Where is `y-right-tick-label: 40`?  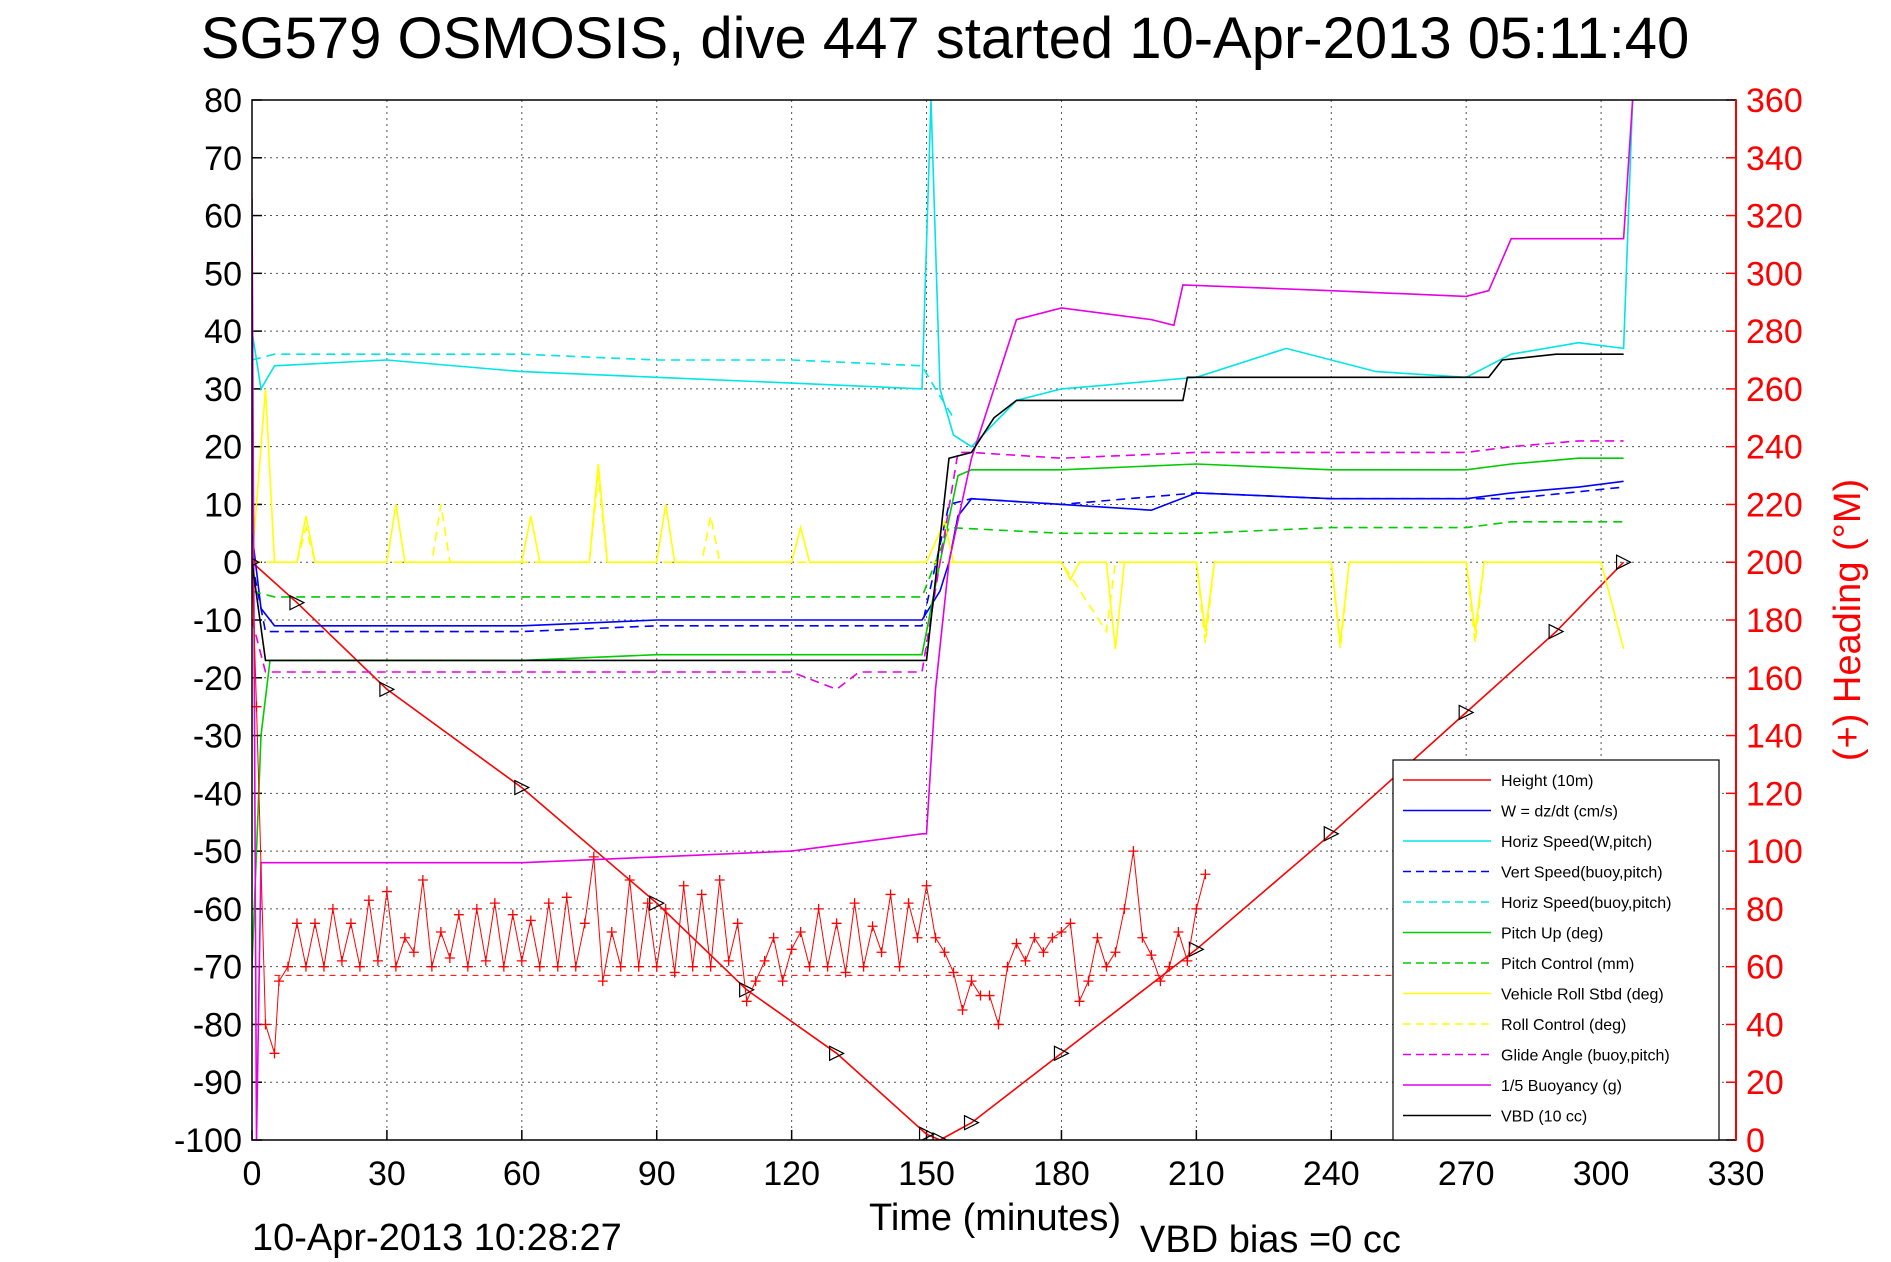 y-right-tick-label: 40 is located at coordinates (1765, 1025).